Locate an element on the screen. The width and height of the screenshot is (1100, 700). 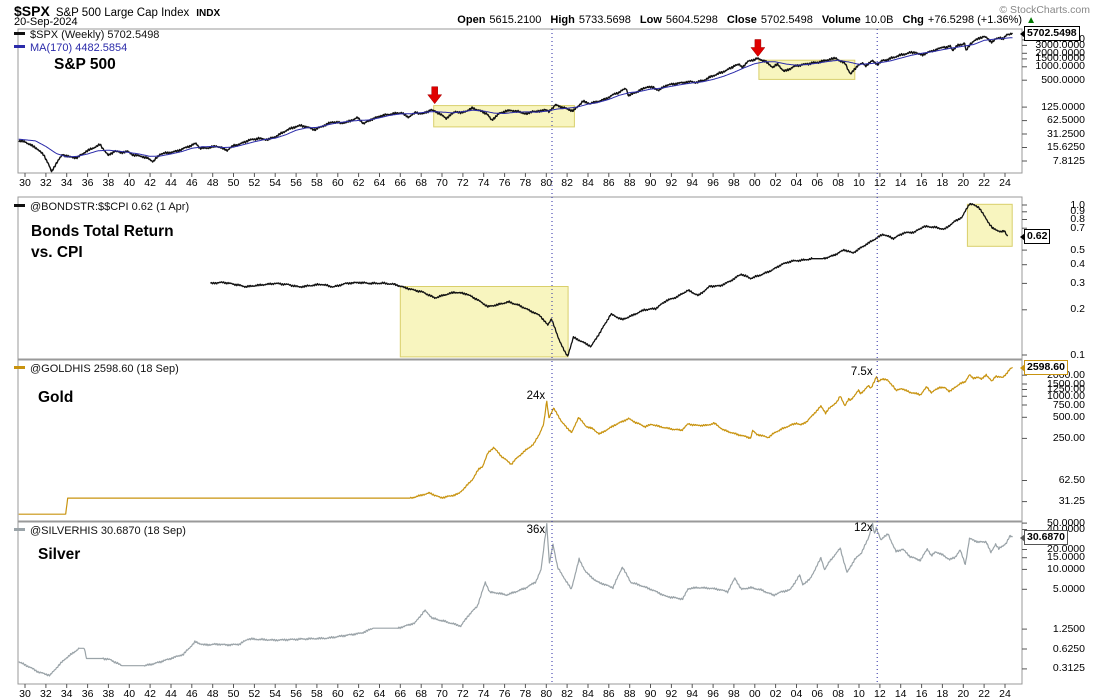
x-axis-label: 24 is located at coordinates (1005, 694).